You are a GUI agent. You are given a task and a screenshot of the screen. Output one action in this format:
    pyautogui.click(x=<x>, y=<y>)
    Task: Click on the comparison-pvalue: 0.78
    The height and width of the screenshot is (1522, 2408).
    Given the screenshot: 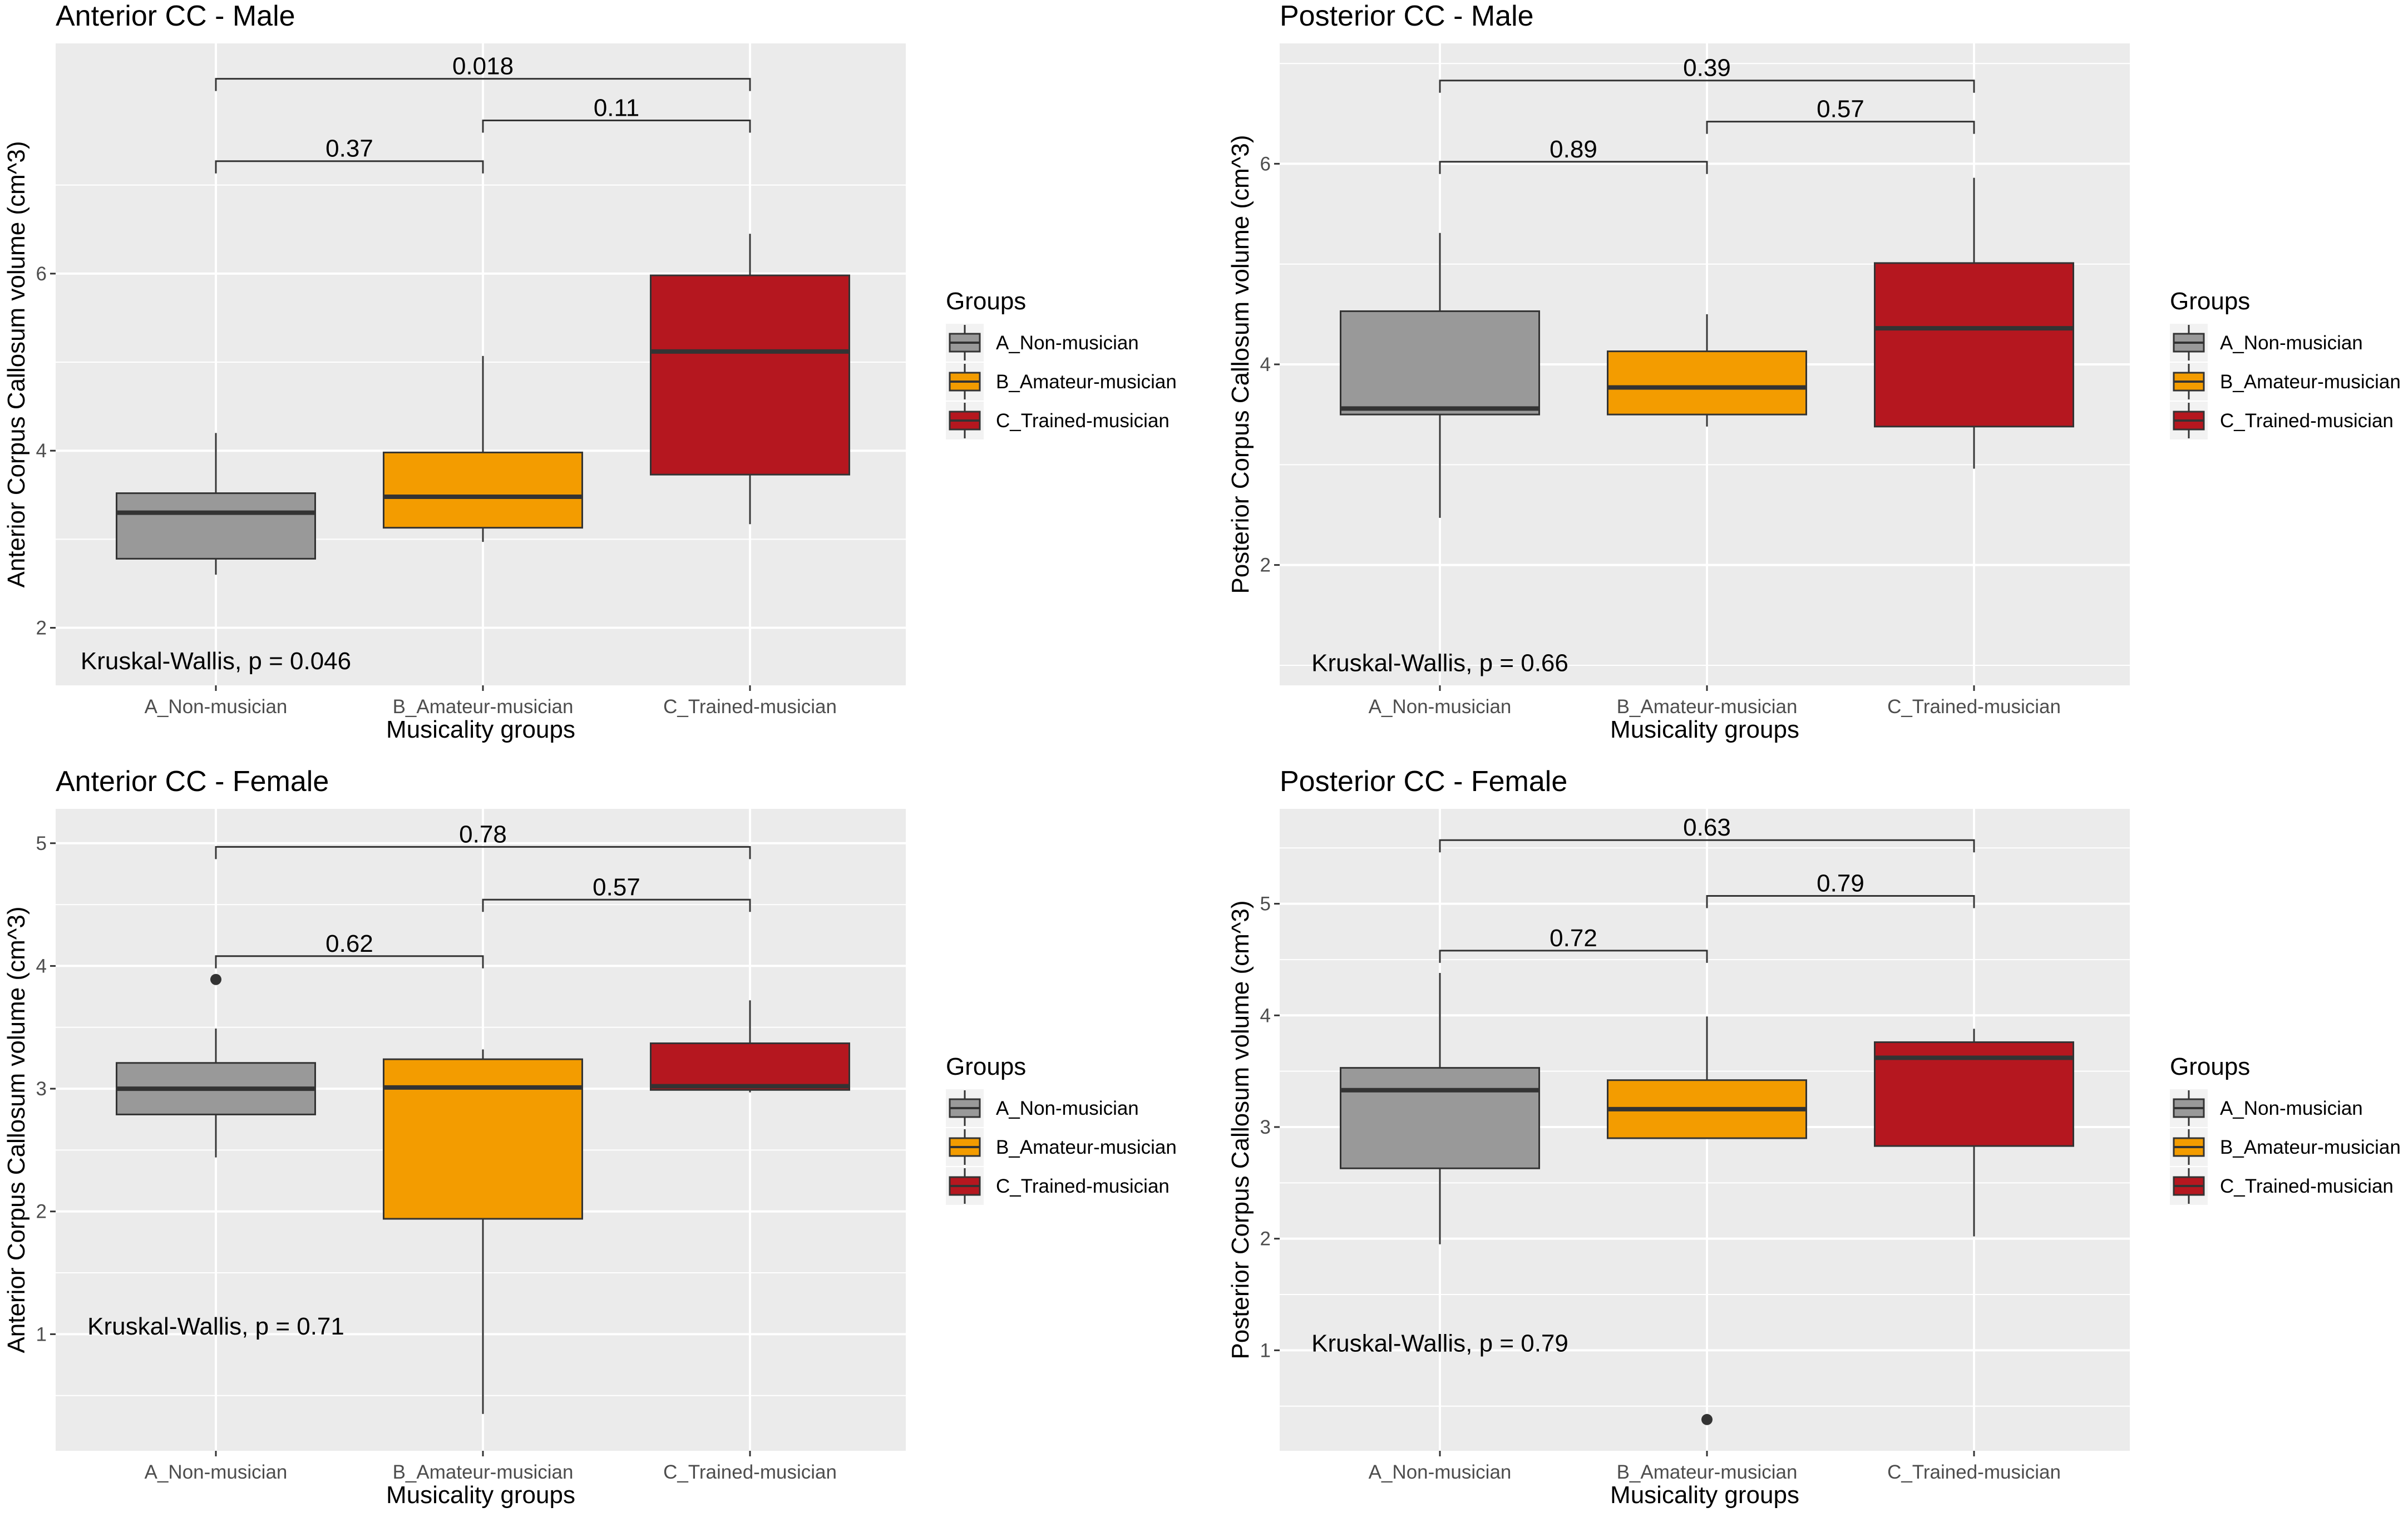 What is the action you would take?
    pyautogui.click(x=483, y=835)
    